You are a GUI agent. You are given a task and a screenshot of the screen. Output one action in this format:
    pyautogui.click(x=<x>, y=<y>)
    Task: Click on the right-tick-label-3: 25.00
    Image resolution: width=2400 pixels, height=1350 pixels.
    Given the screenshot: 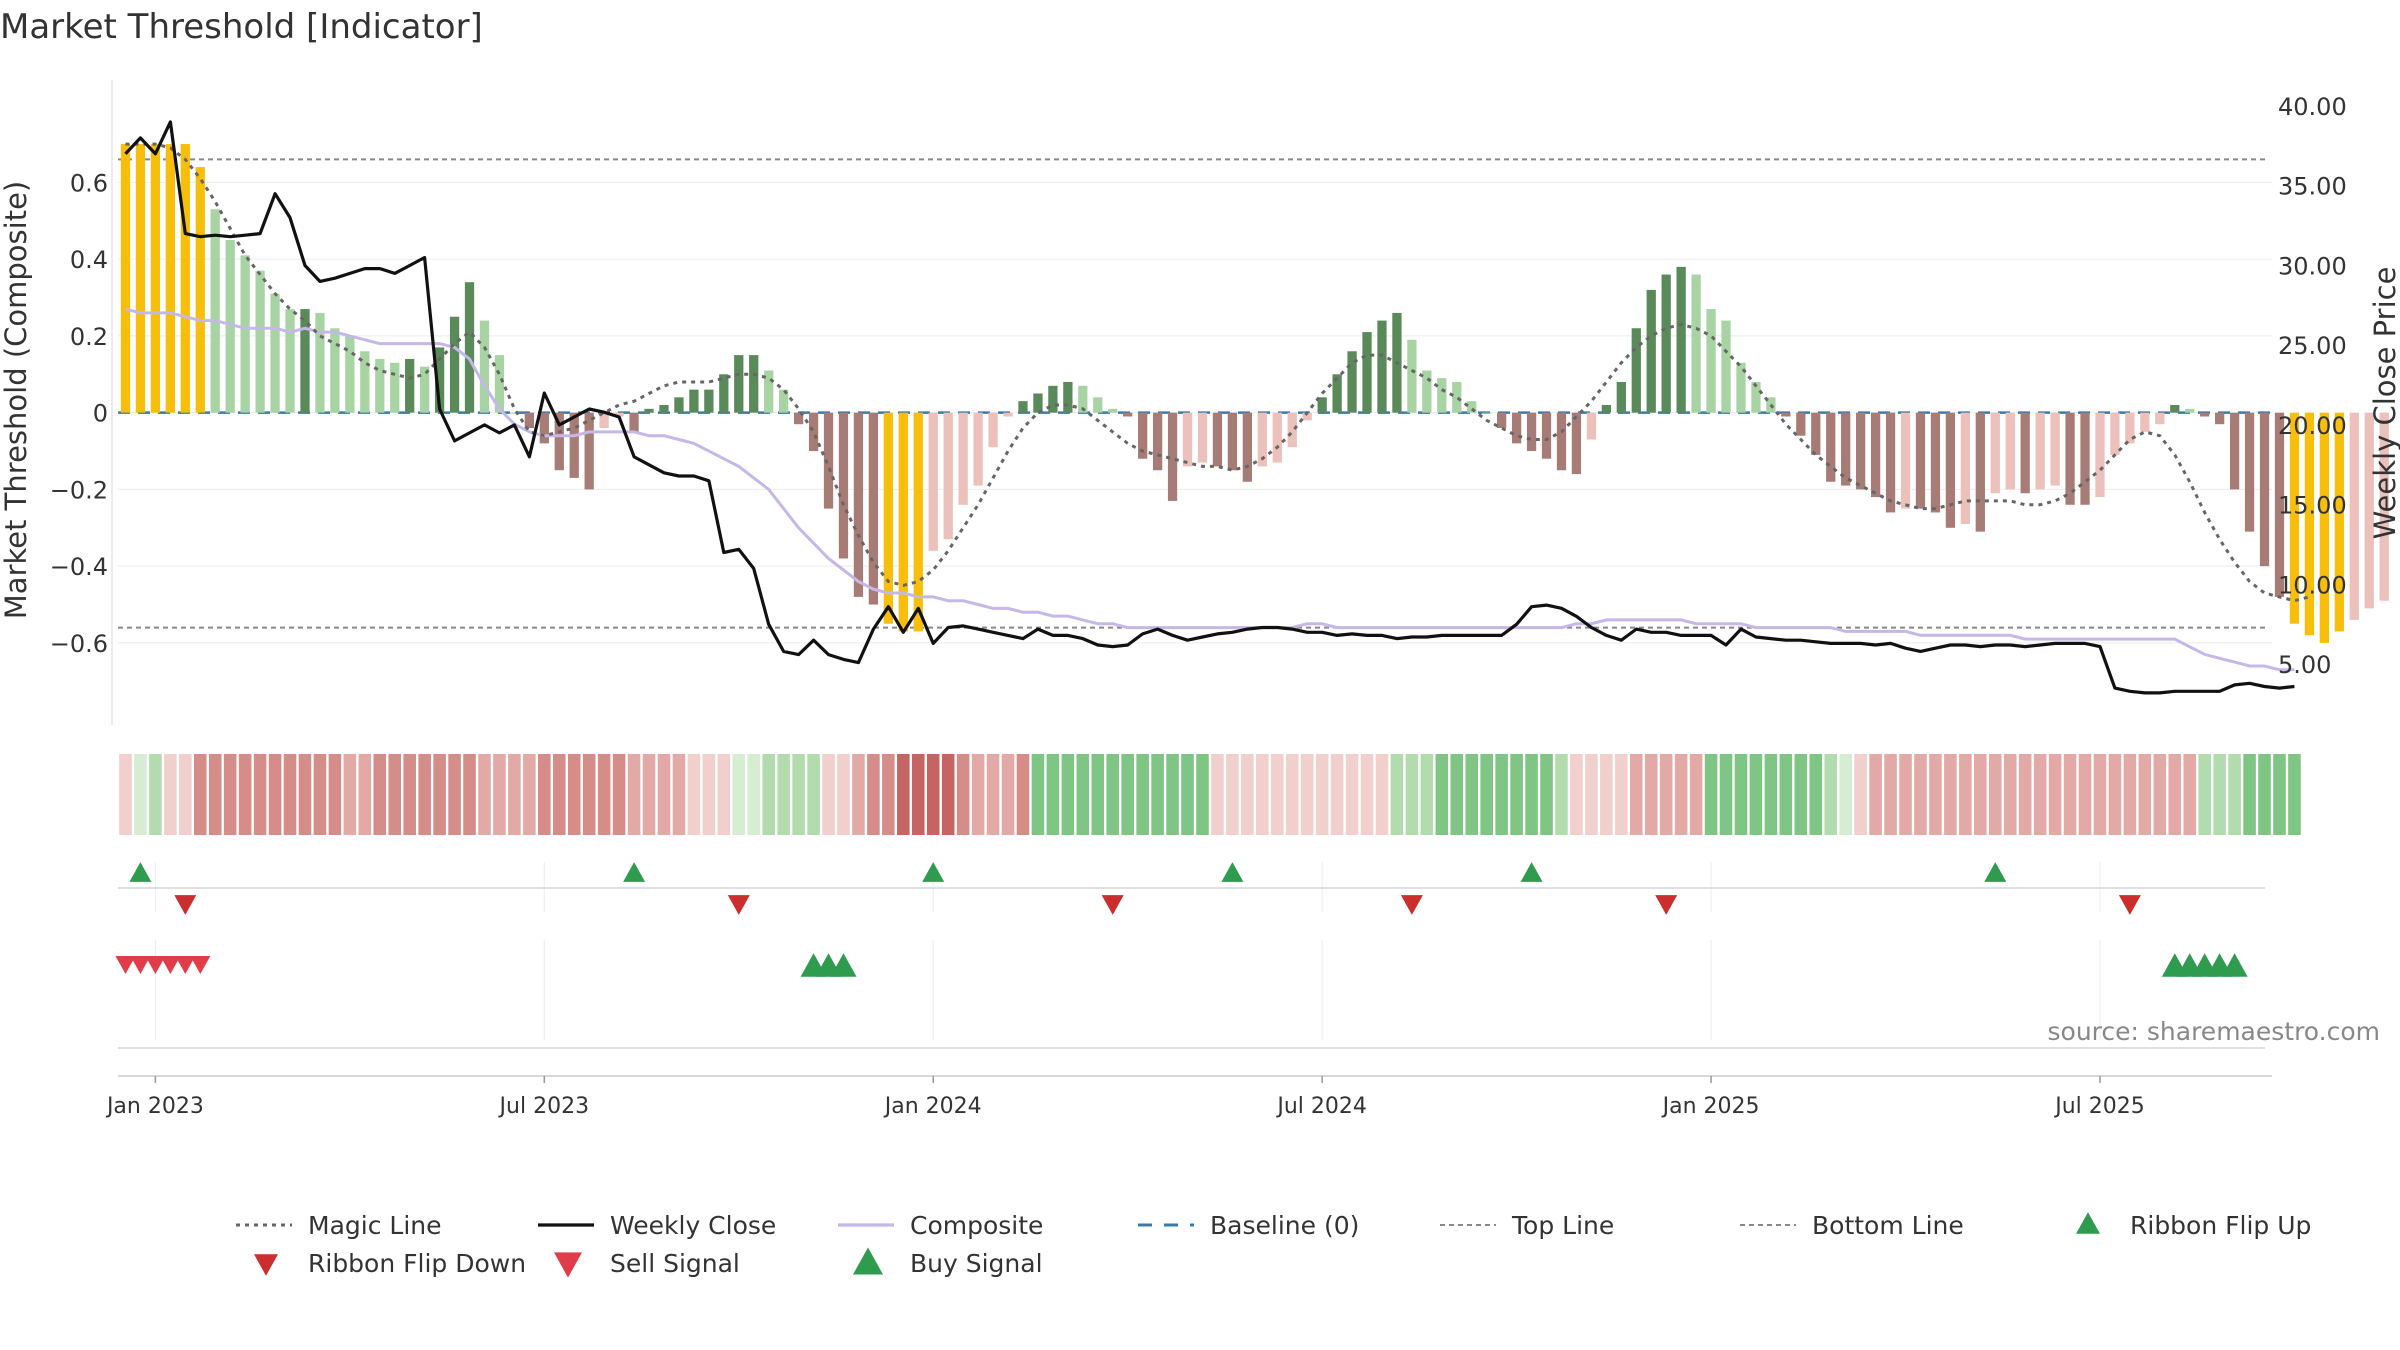 What is the action you would take?
    pyautogui.click(x=2312, y=346)
    